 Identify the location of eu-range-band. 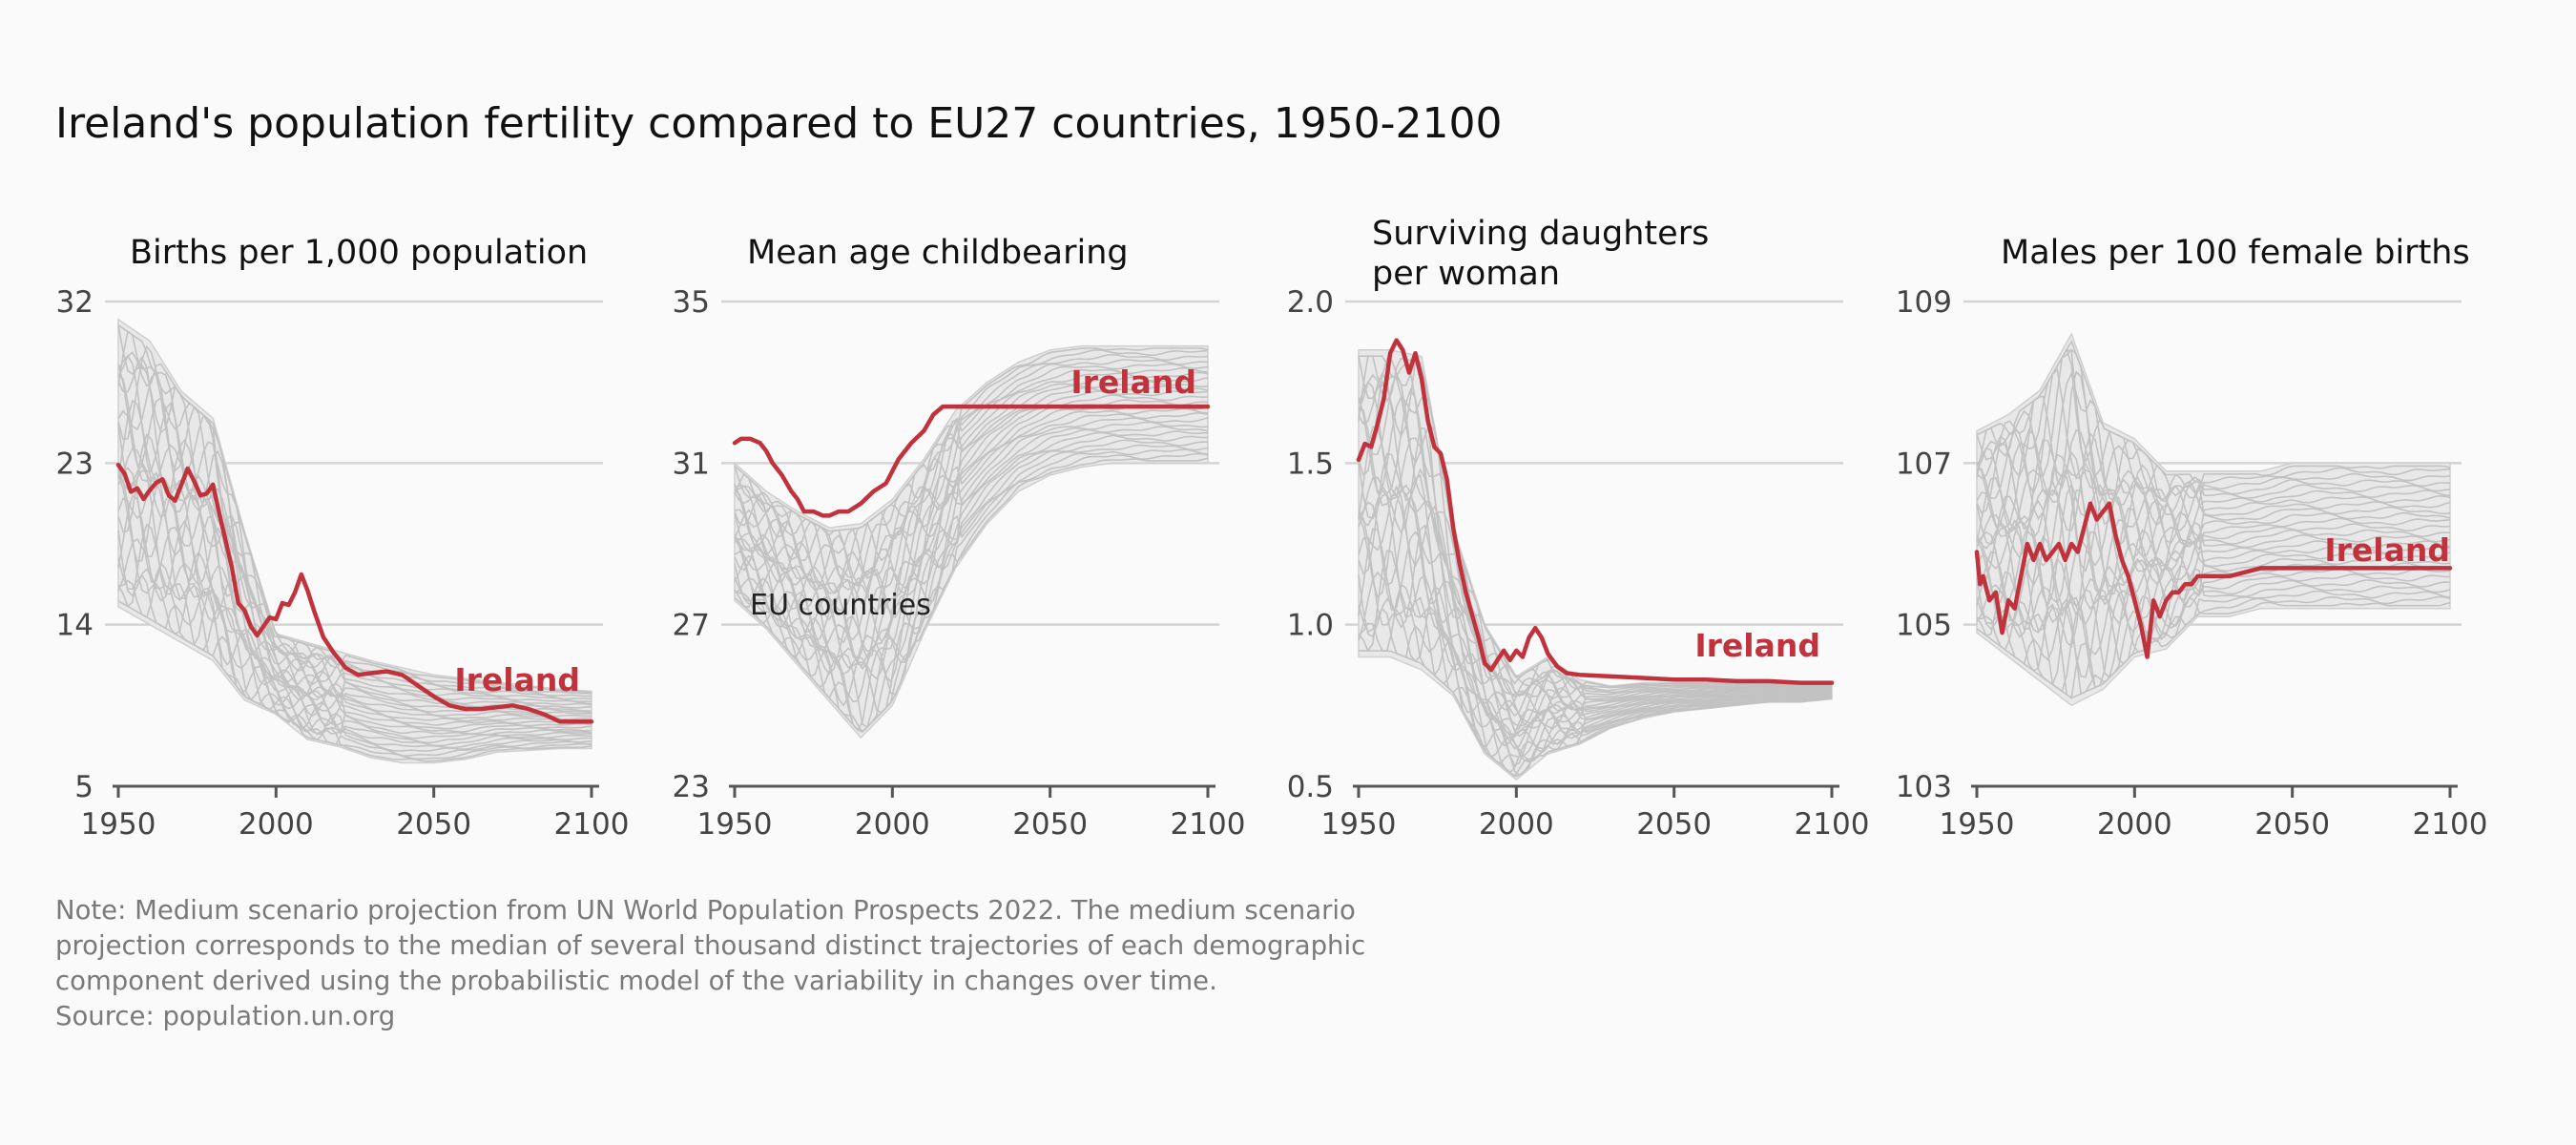
(354, 541).